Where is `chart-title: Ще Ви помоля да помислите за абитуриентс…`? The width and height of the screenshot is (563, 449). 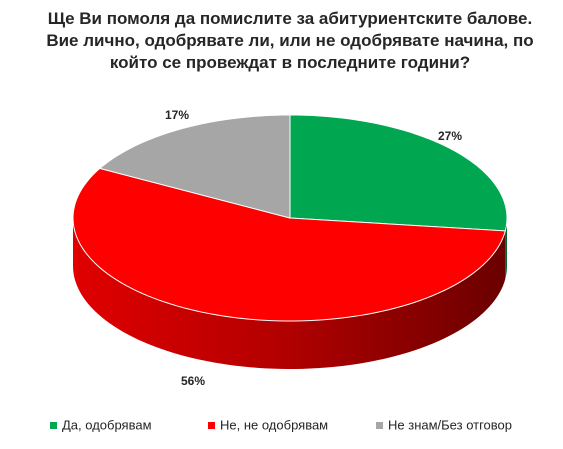
chart-title: Ще Ви помоля да помислите за абитуриентс… is located at coordinates (290, 40).